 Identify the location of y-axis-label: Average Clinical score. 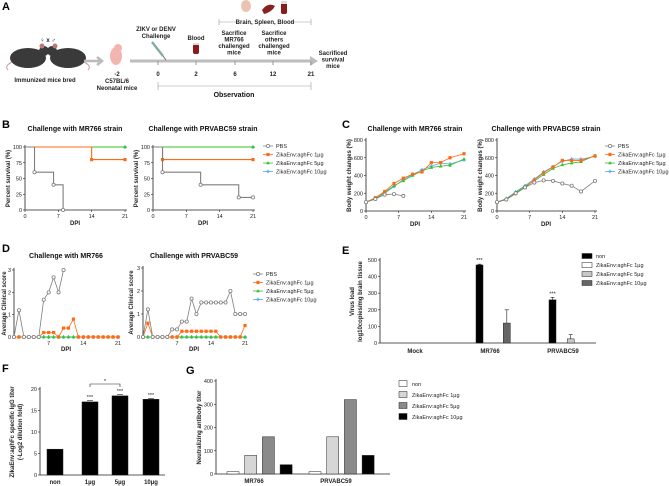
(5, 303).